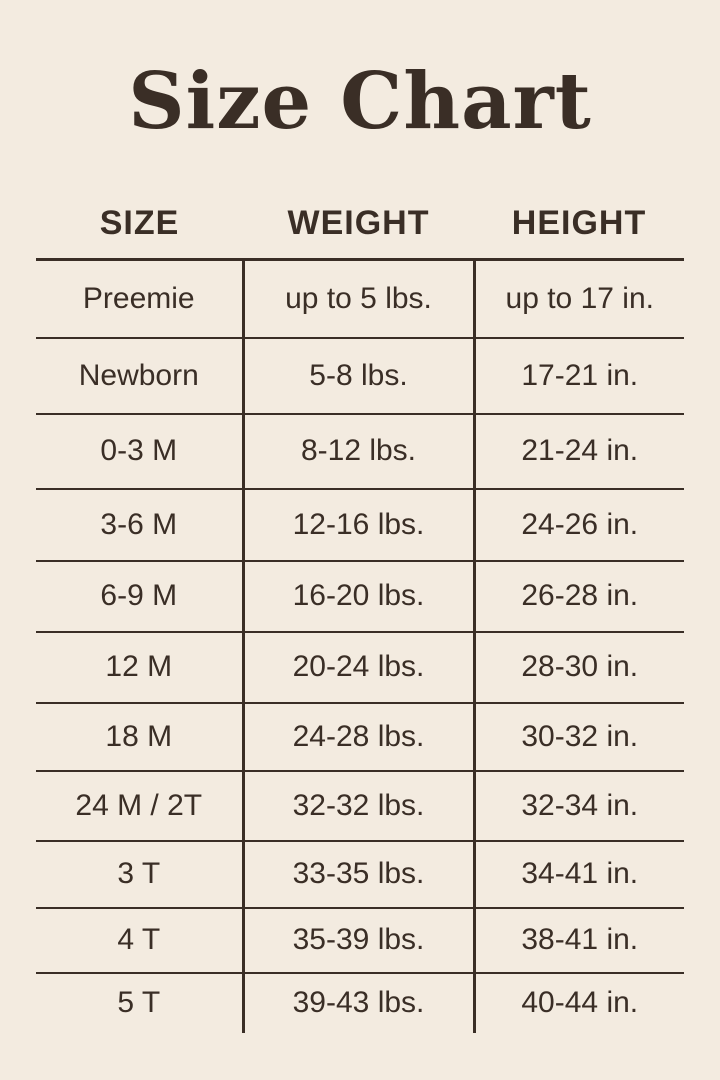  I want to click on size-cell: 24 M / 2T, so click(139, 806).